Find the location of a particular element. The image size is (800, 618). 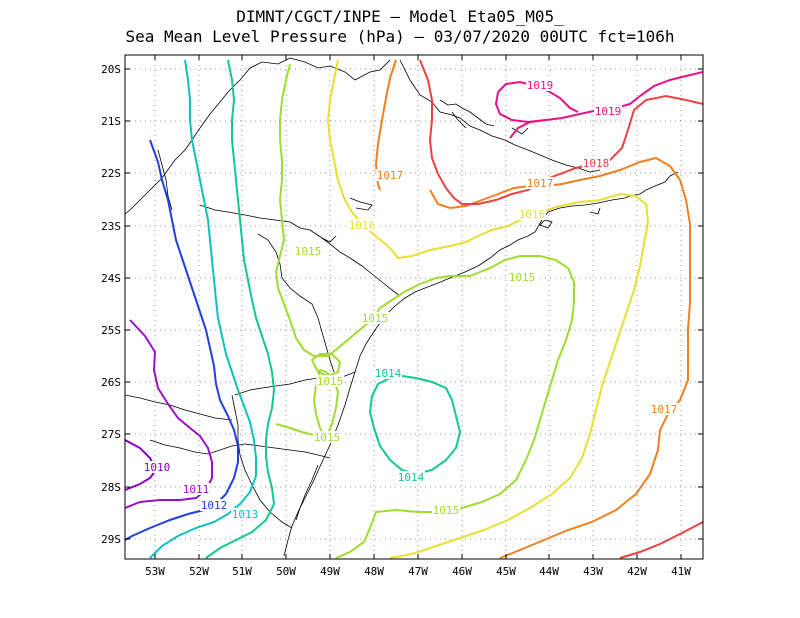

isobar-label: 1013 is located at coordinates (245, 514).